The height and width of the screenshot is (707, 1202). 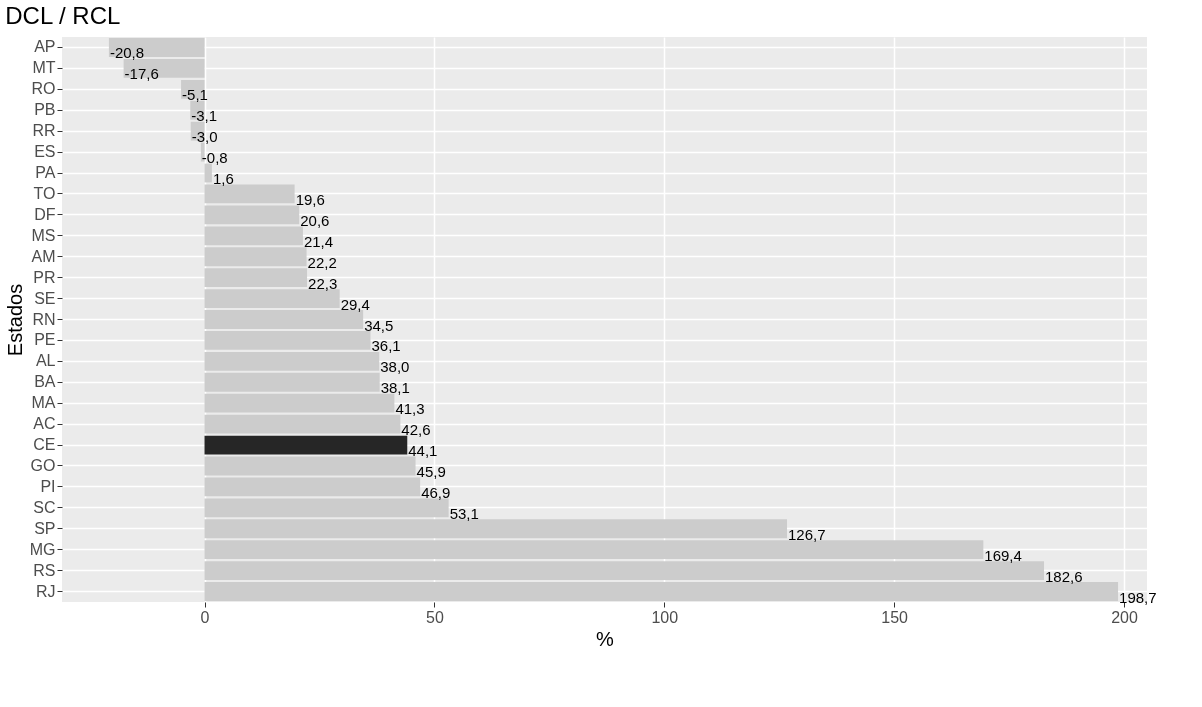 What do you see at coordinates (45, 528) in the screenshot?
I see `y-tick-label: SP` at bounding box center [45, 528].